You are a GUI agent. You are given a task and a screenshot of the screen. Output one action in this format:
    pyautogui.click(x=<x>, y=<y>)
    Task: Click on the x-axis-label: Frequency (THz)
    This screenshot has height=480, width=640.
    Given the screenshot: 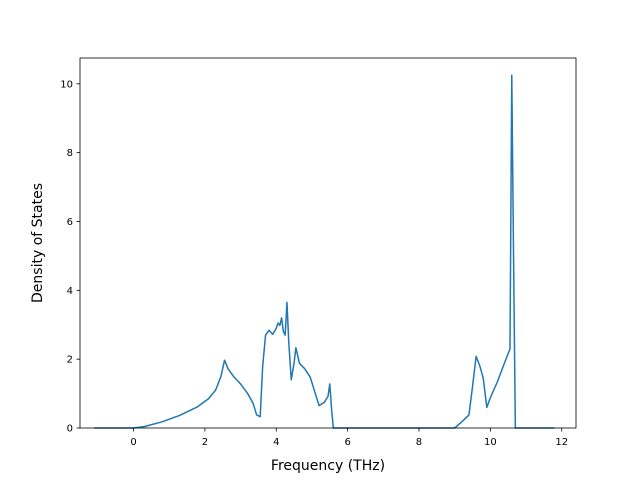 What is the action you would take?
    pyautogui.click(x=328, y=466)
    